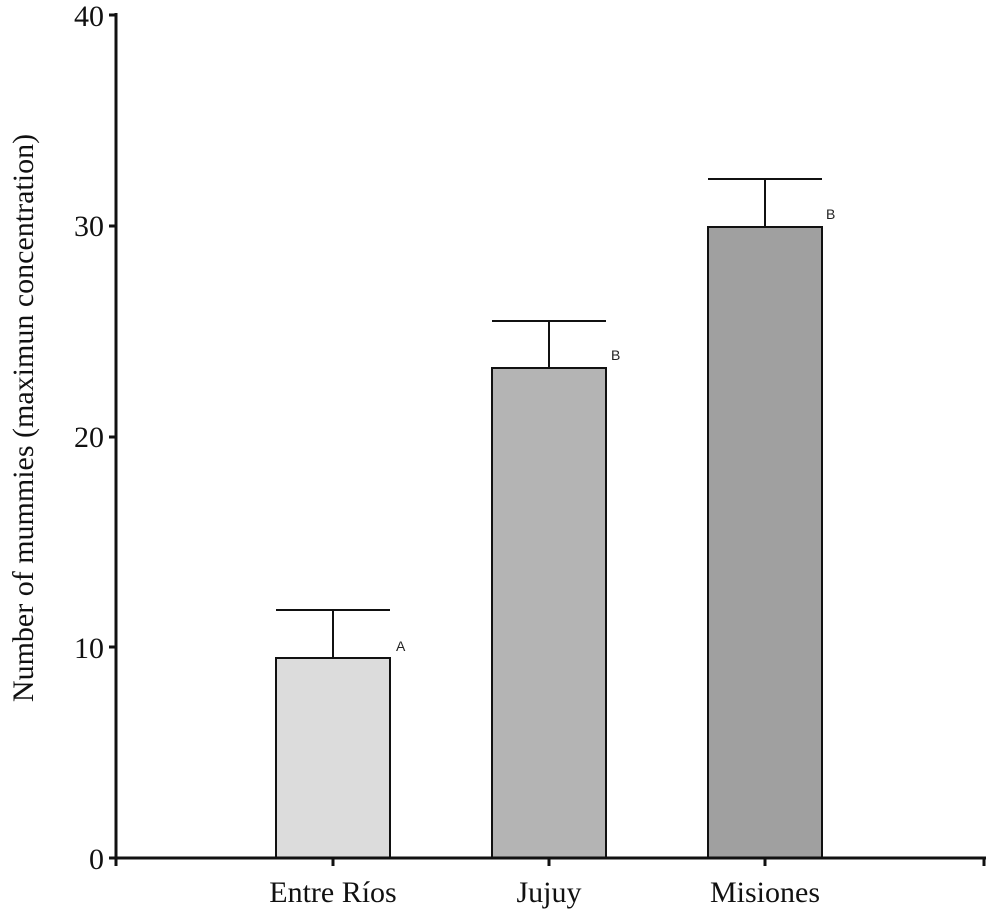 This screenshot has height=912, width=986. What do you see at coordinates (765, 892) in the screenshot?
I see `category-misiones: Misiones` at bounding box center [765, 892].